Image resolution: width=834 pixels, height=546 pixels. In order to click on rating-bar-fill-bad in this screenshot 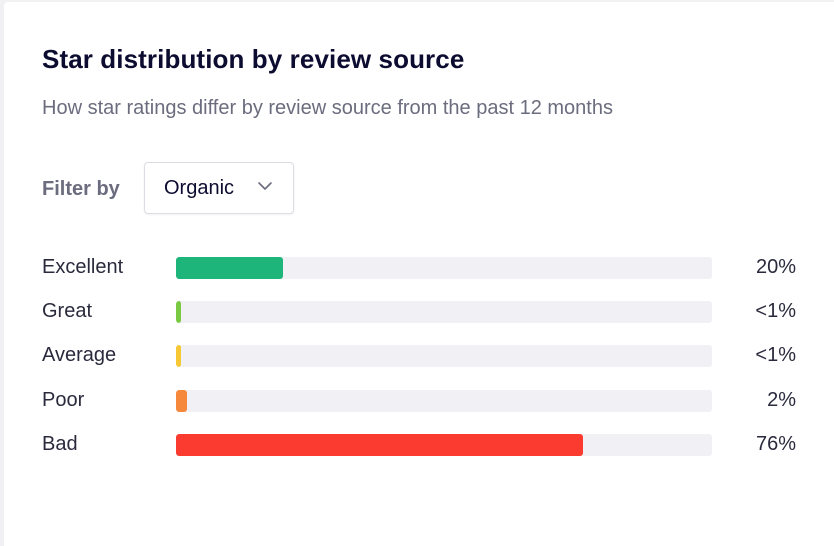, I will do `click(379, 445)`.